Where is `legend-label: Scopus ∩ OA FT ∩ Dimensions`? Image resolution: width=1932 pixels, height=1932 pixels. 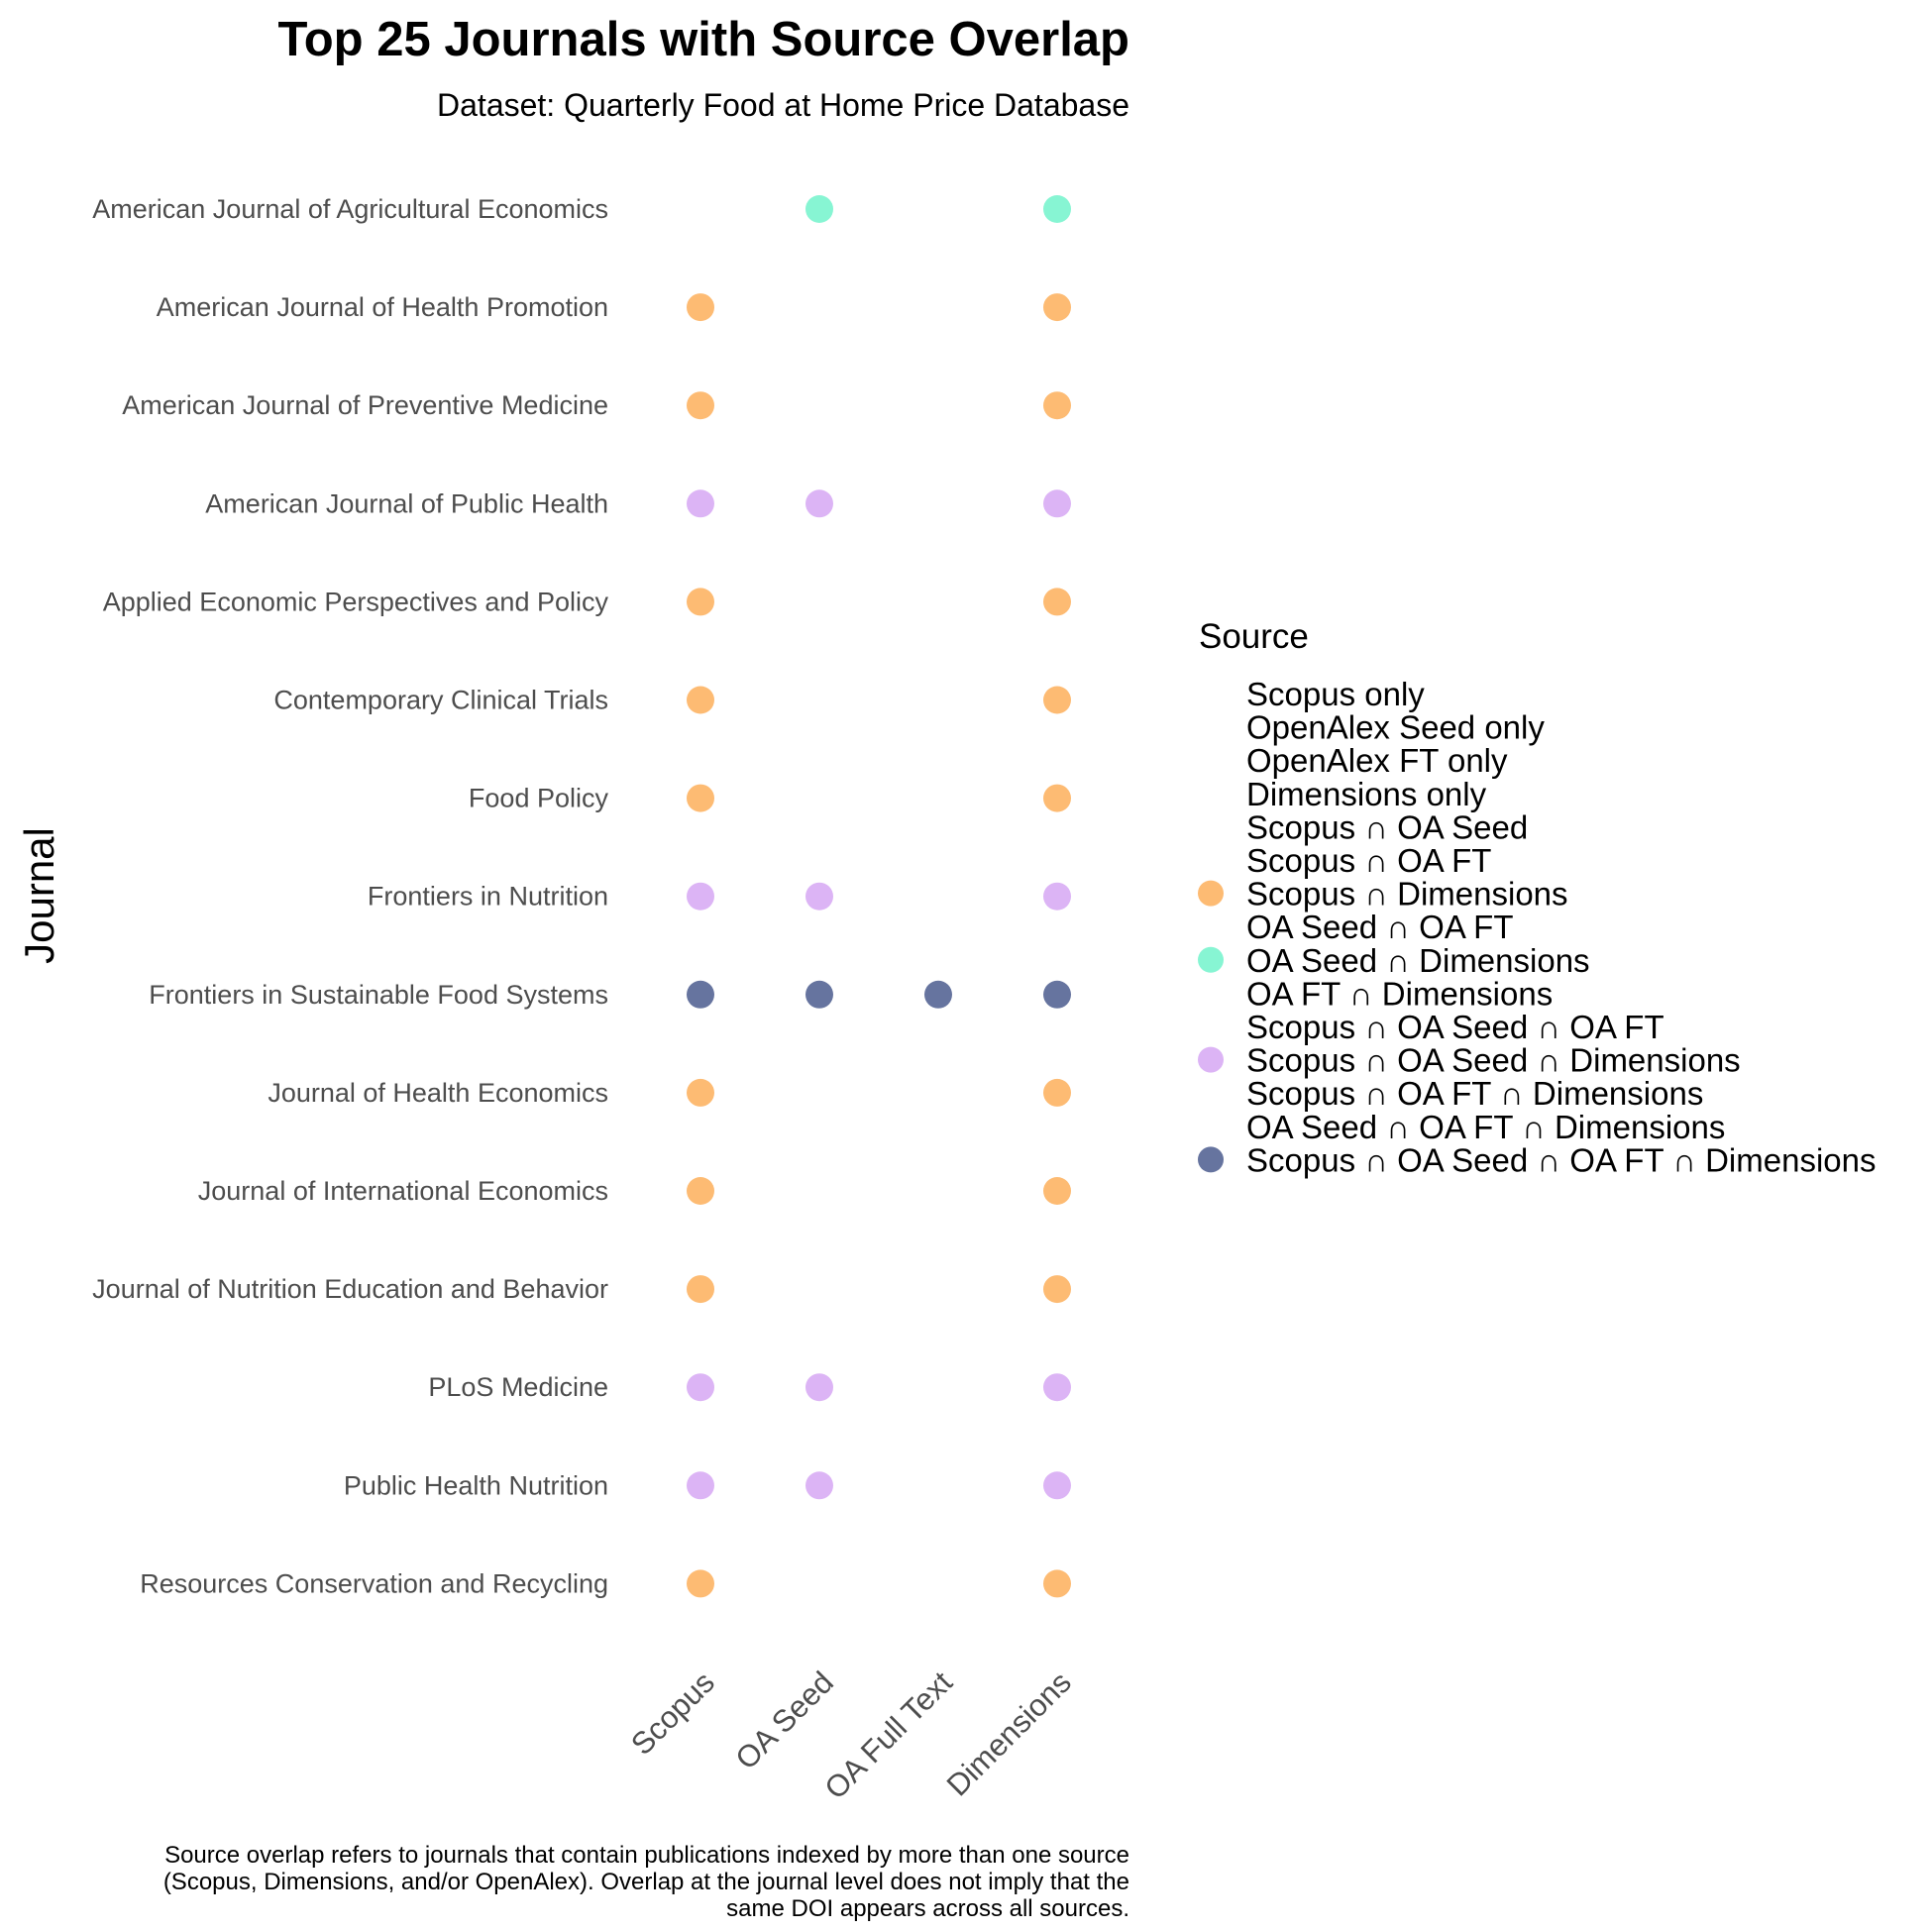 legend-label: Scopus ∩ OA FT ∩ Dimensions is located at coordinates (1474, 1094).